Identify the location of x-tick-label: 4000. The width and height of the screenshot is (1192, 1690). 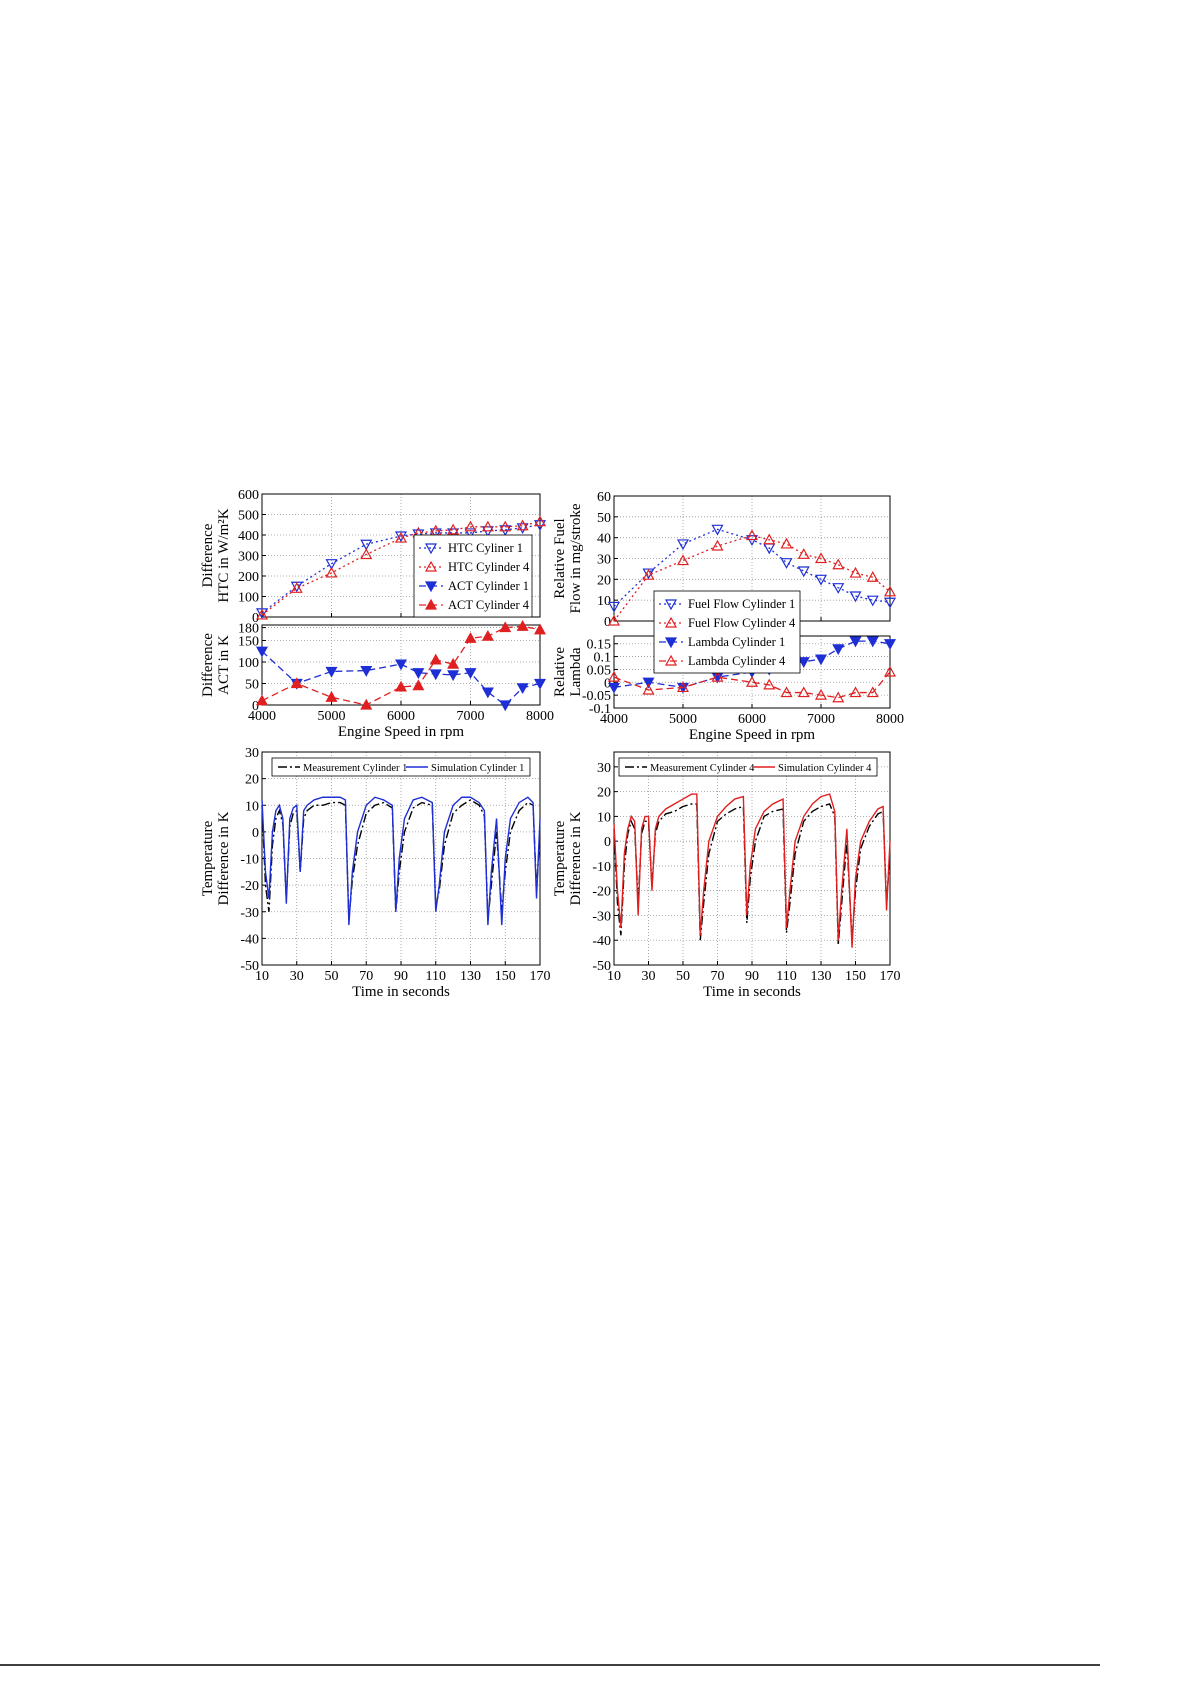
(262, 716).